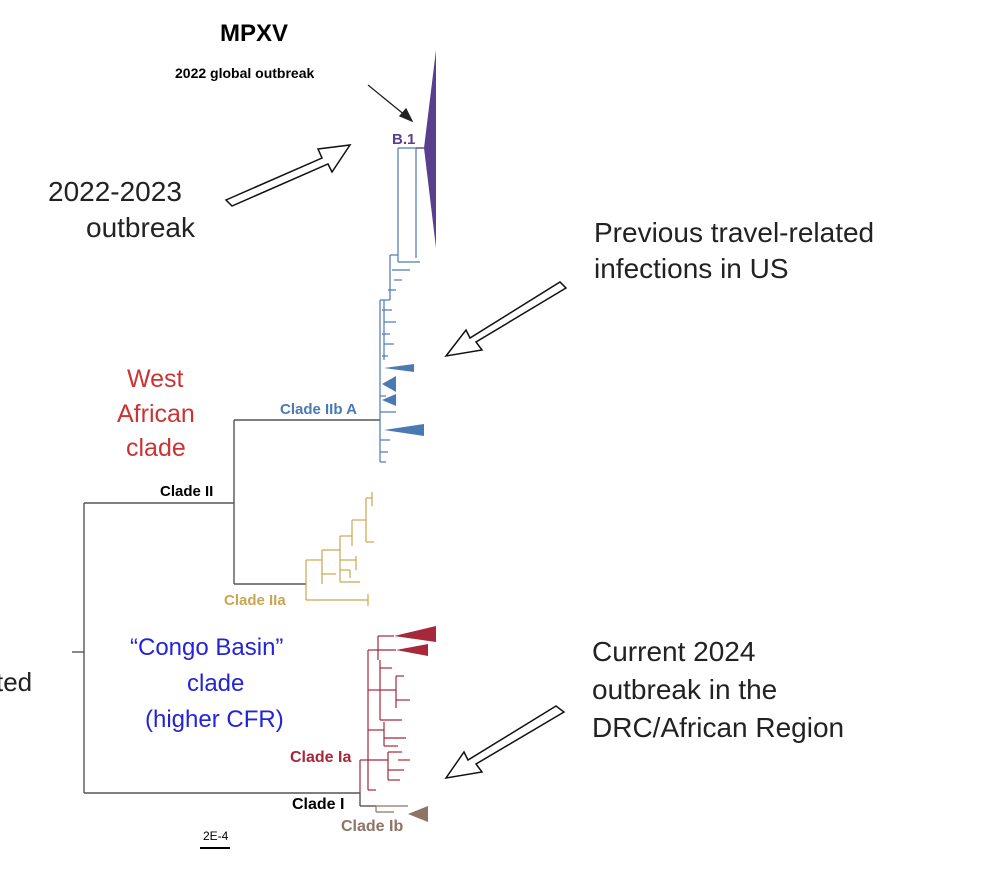 The width and height of the screenshot is (1004, 872). Describe the element at coordinates (403, 400) in the screenshot. I see `clade-iib-collapsed` at that location.